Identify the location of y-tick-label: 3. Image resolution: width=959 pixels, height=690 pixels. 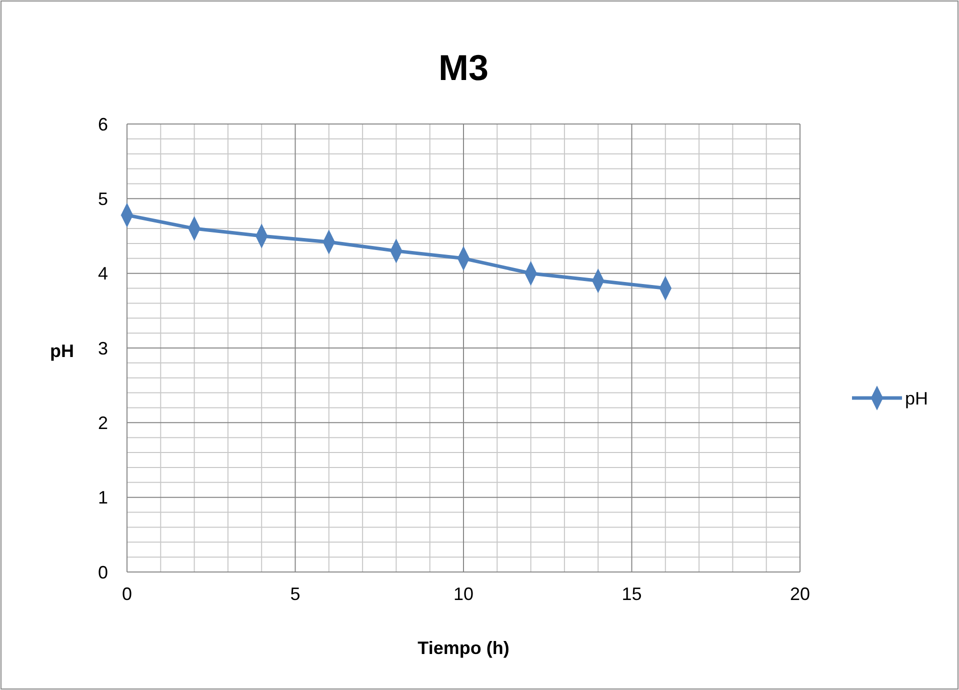
(103, 348).